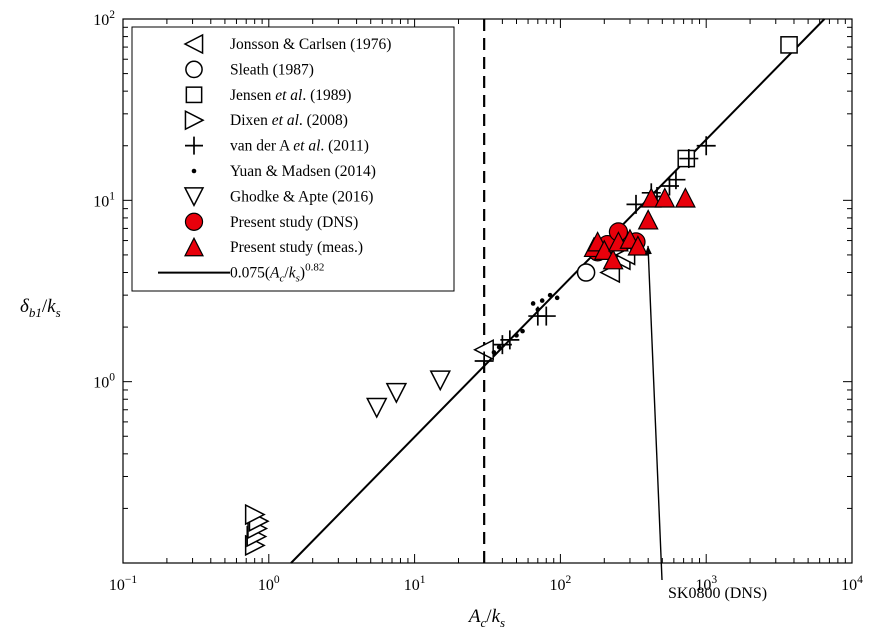  What do you see at coordinates (194, 145) in the screenshot?
I see `legend-marker-plus` at bounding box center [194, 145].